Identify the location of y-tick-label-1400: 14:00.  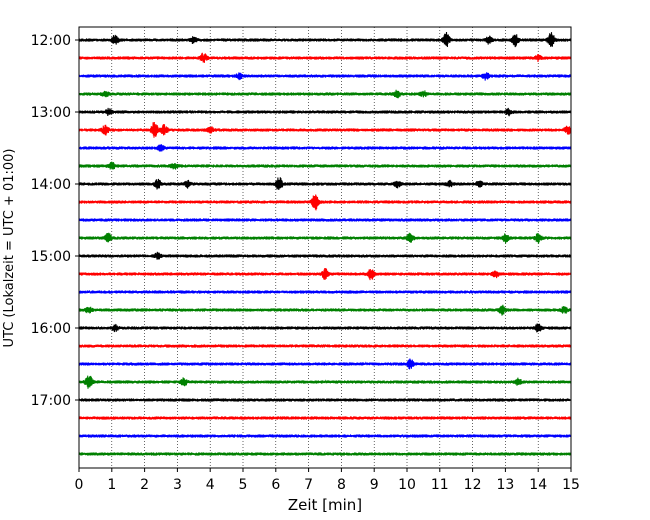
(51, 185).